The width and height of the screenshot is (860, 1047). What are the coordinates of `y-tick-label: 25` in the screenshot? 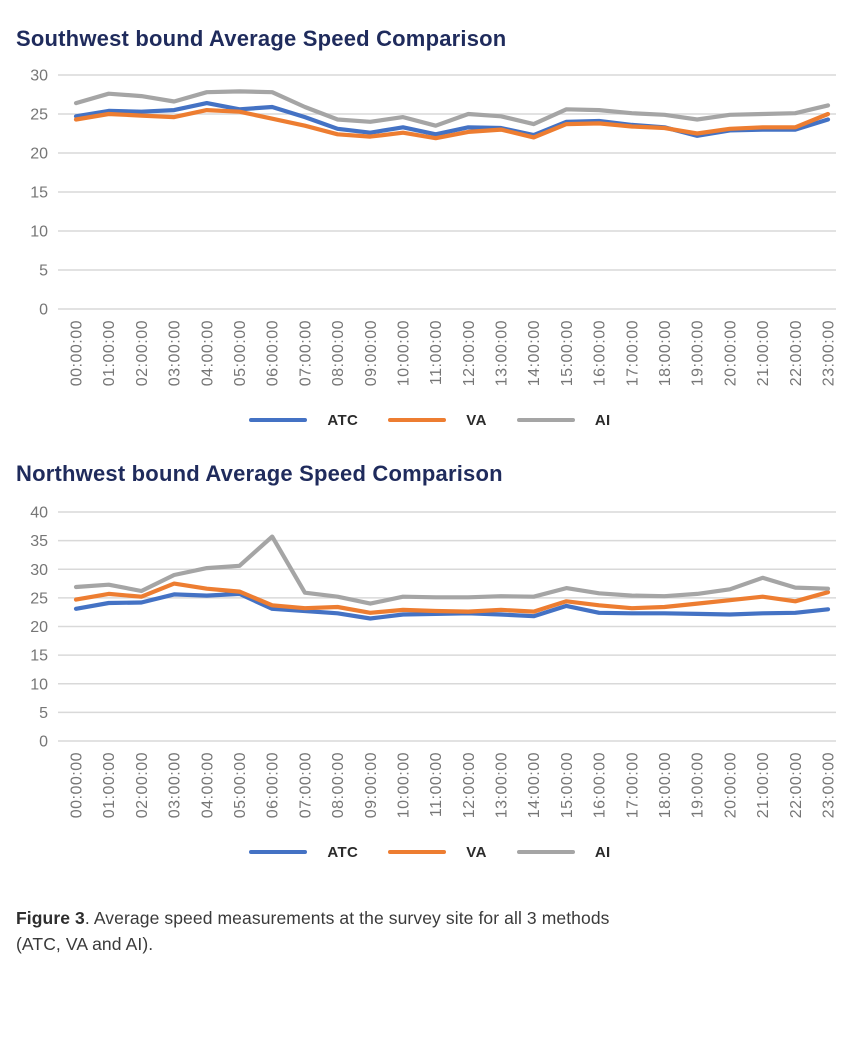 It's located at (39, 598).